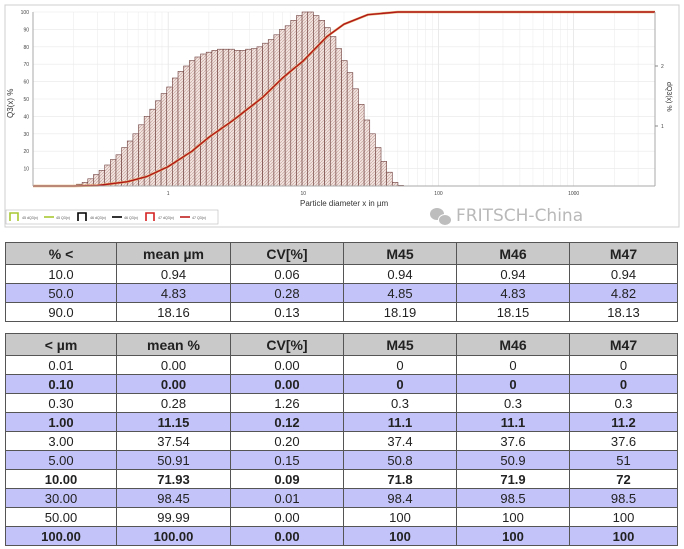  What do you see at coordinates (63, 218) in the screenshot?
I see `legend-label: 45 Q3(x)` at bounding box center [63, 218].